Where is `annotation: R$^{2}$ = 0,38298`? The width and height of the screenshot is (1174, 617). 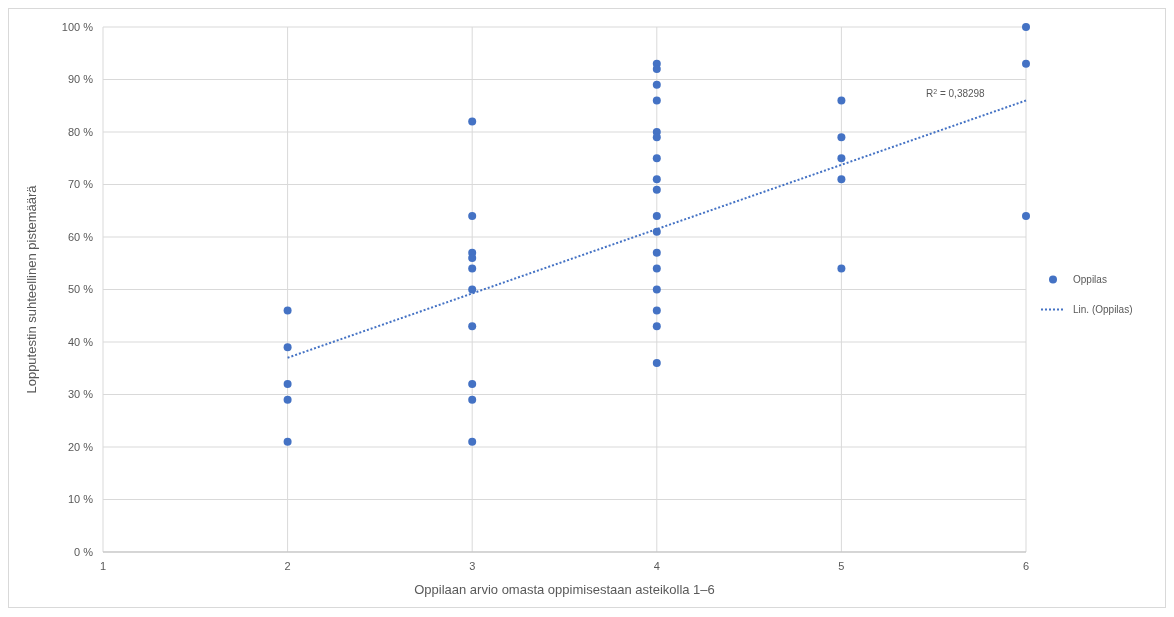 annotation: R$^{2}$ = 0,38298 is located at coordinates (956, 93).